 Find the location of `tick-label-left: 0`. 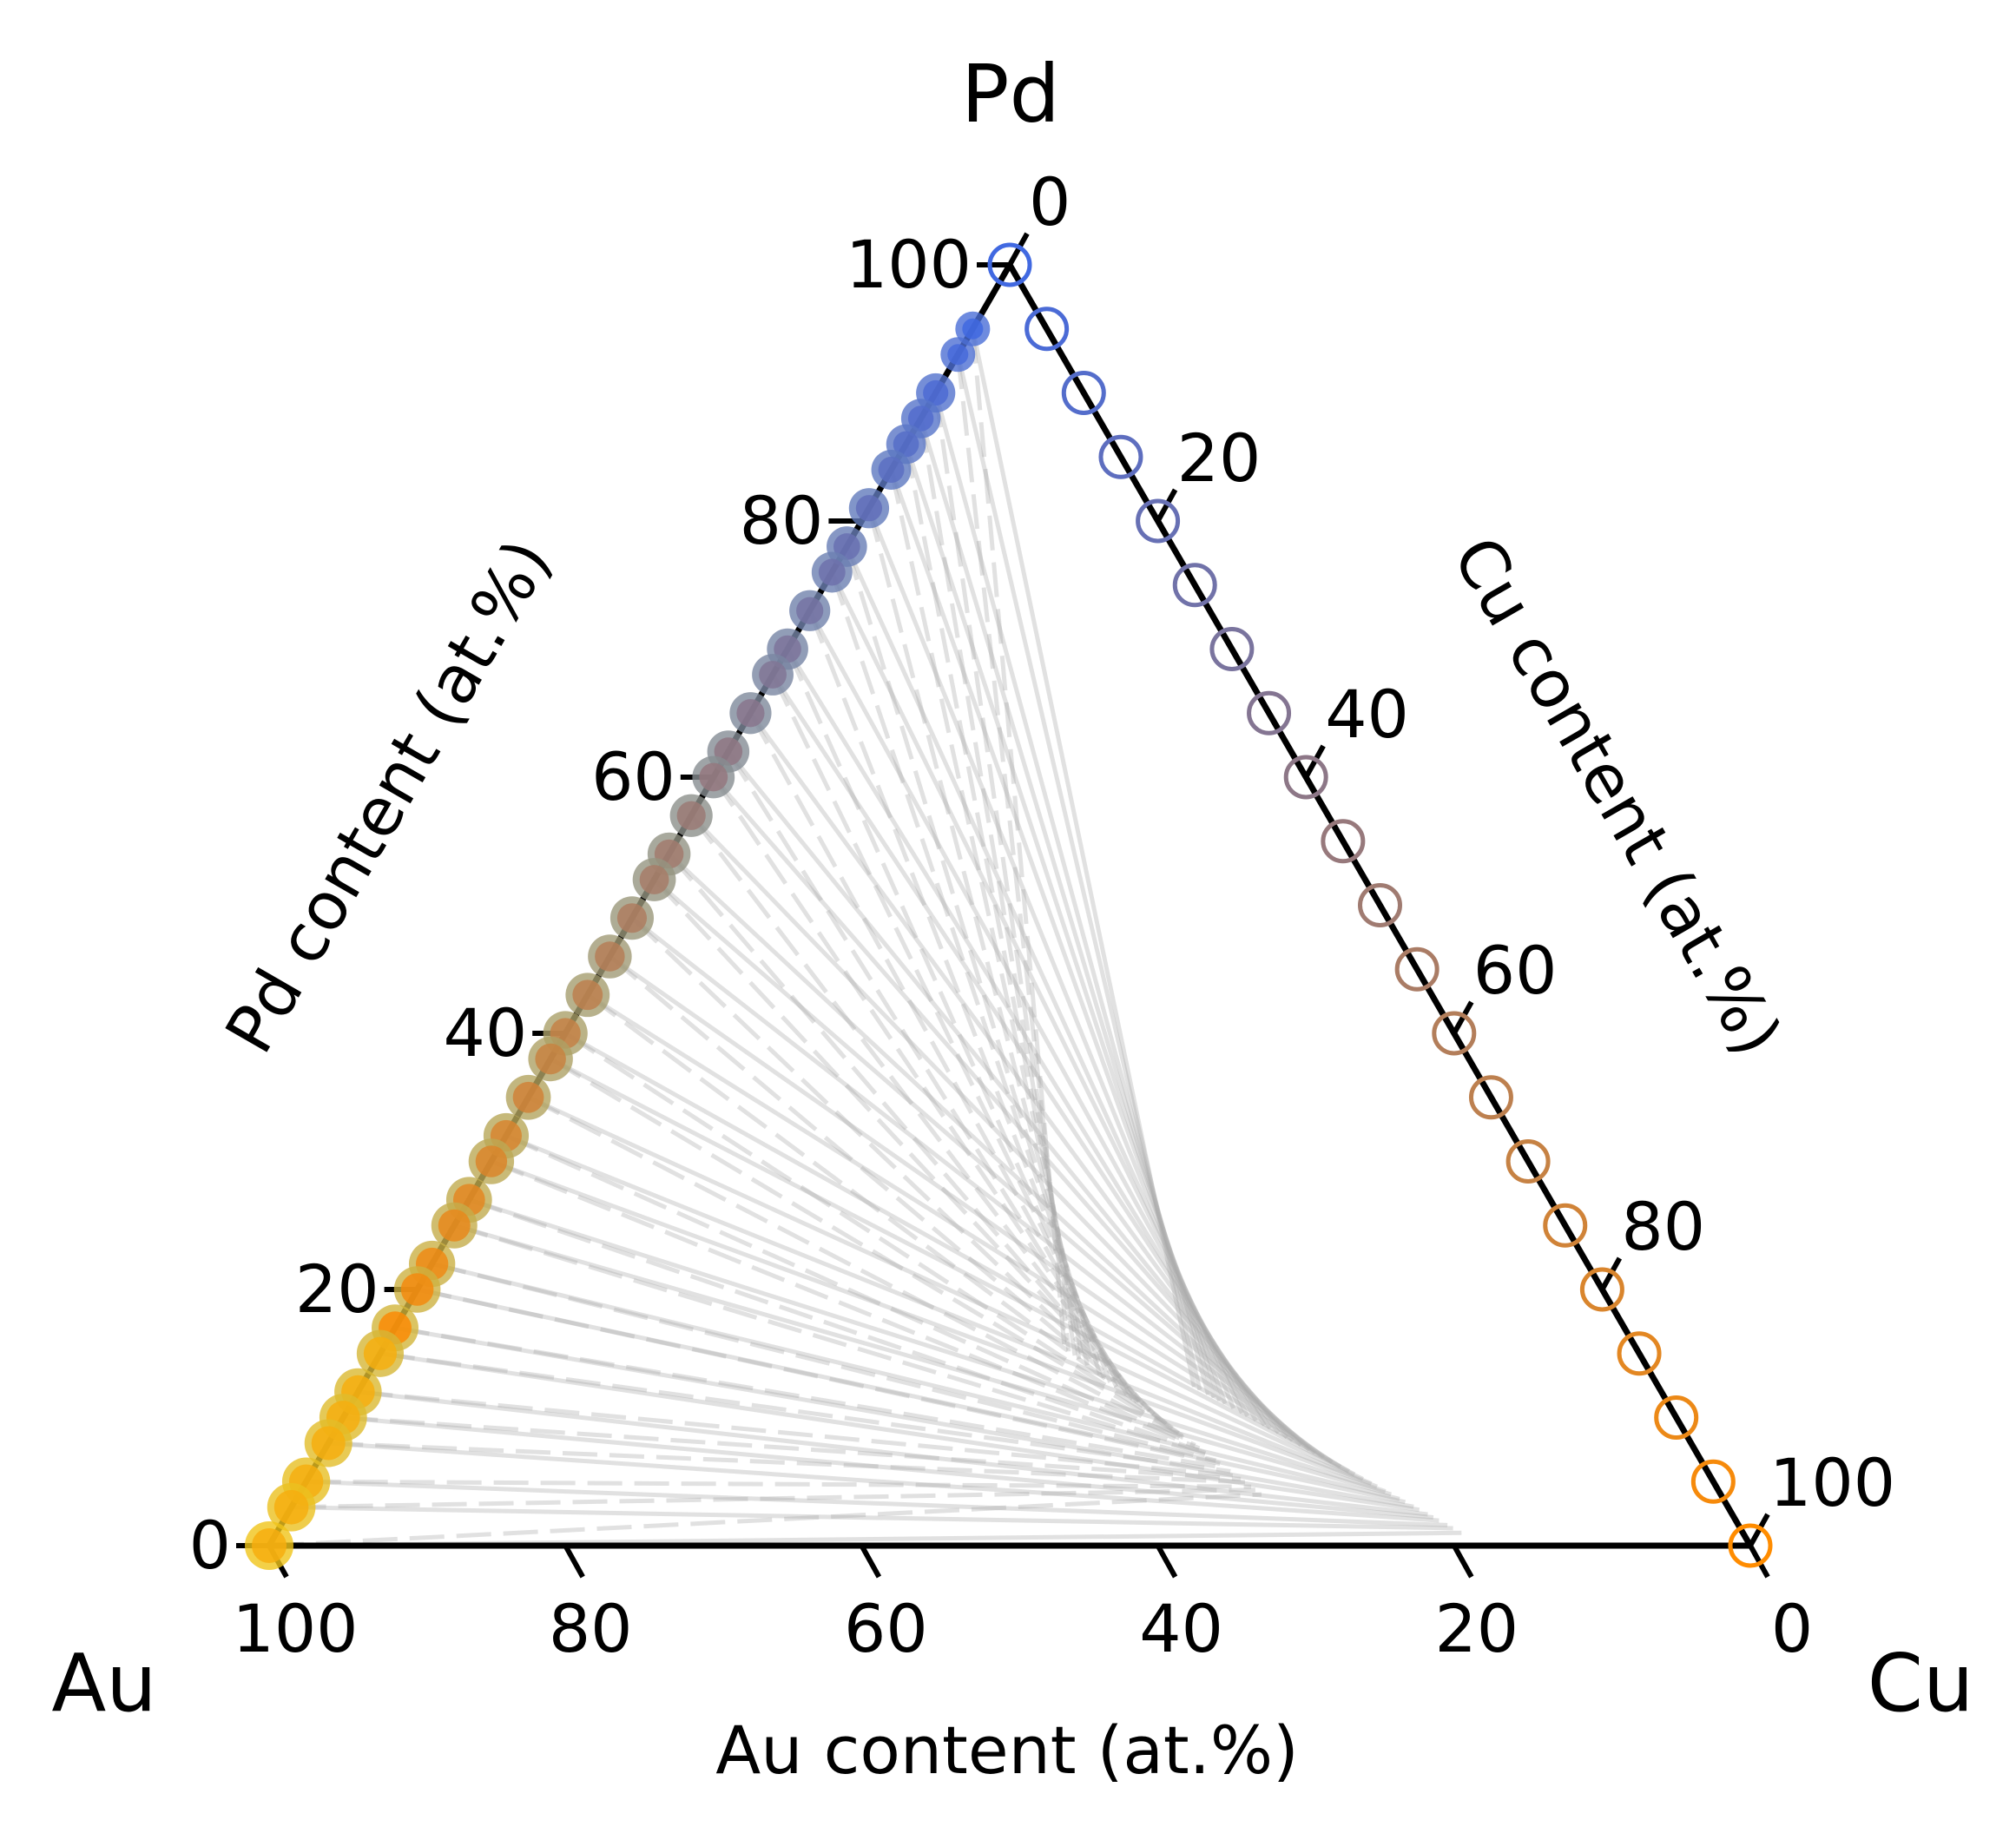

tick-label-left: 0 is located at coordinates (210, 1545).